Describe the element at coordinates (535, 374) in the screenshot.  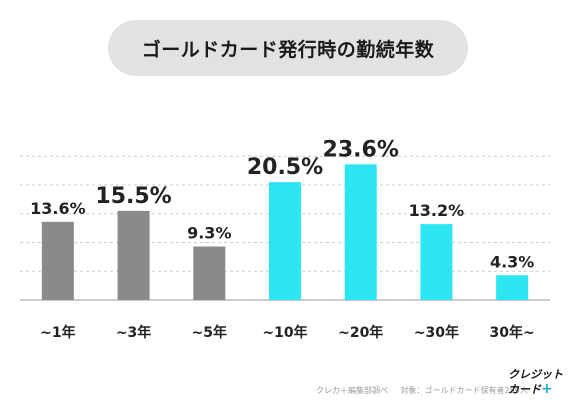
I see `logo-line1: クレジット` at that location.